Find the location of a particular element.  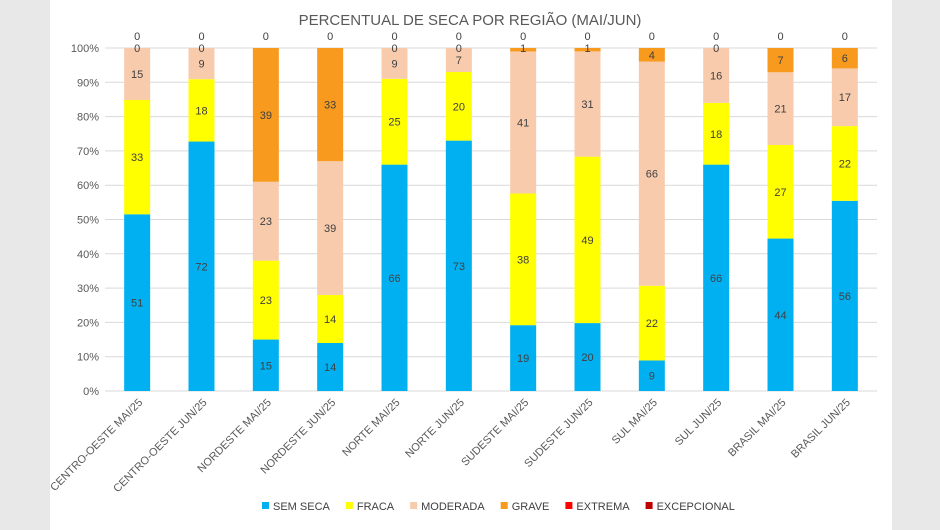

y-tick-label: 50% is located at coordinates (88, 221).